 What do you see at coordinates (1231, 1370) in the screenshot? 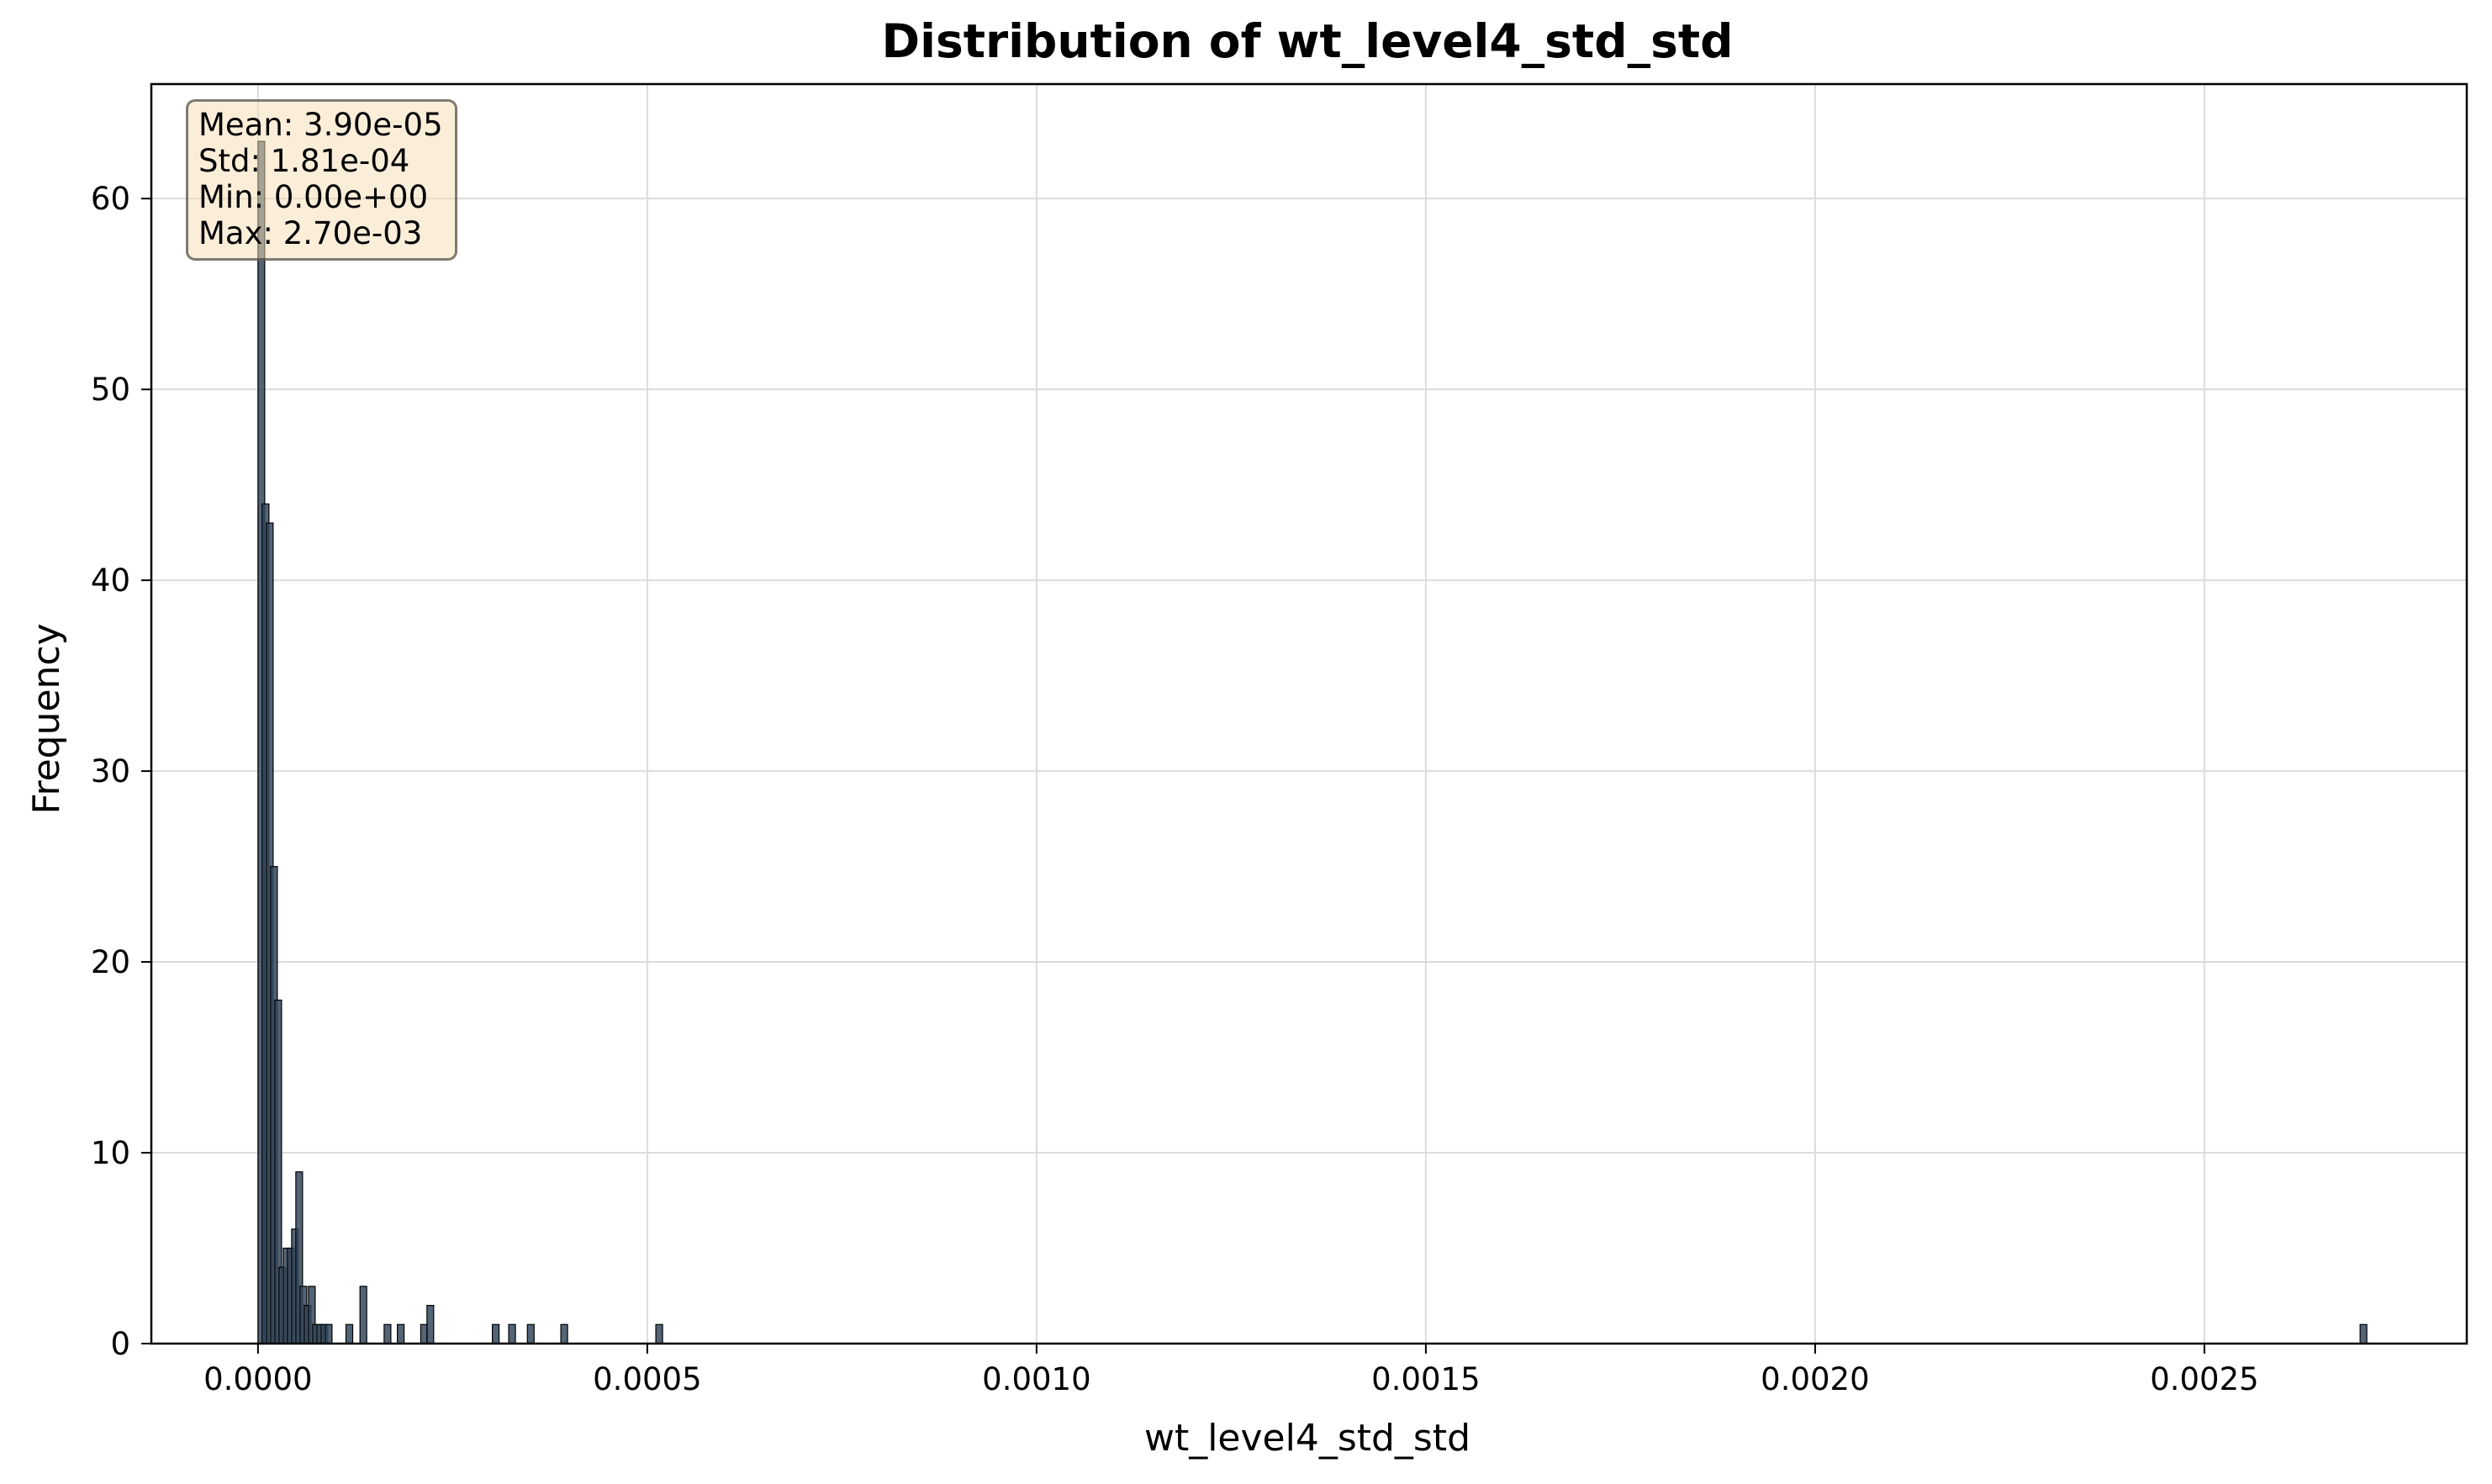
I see `x-ticks-layer: 0.0000 0.0005 0.0010 0.0015 0.0020 0.0025` at bounding box center [1231, 1370].